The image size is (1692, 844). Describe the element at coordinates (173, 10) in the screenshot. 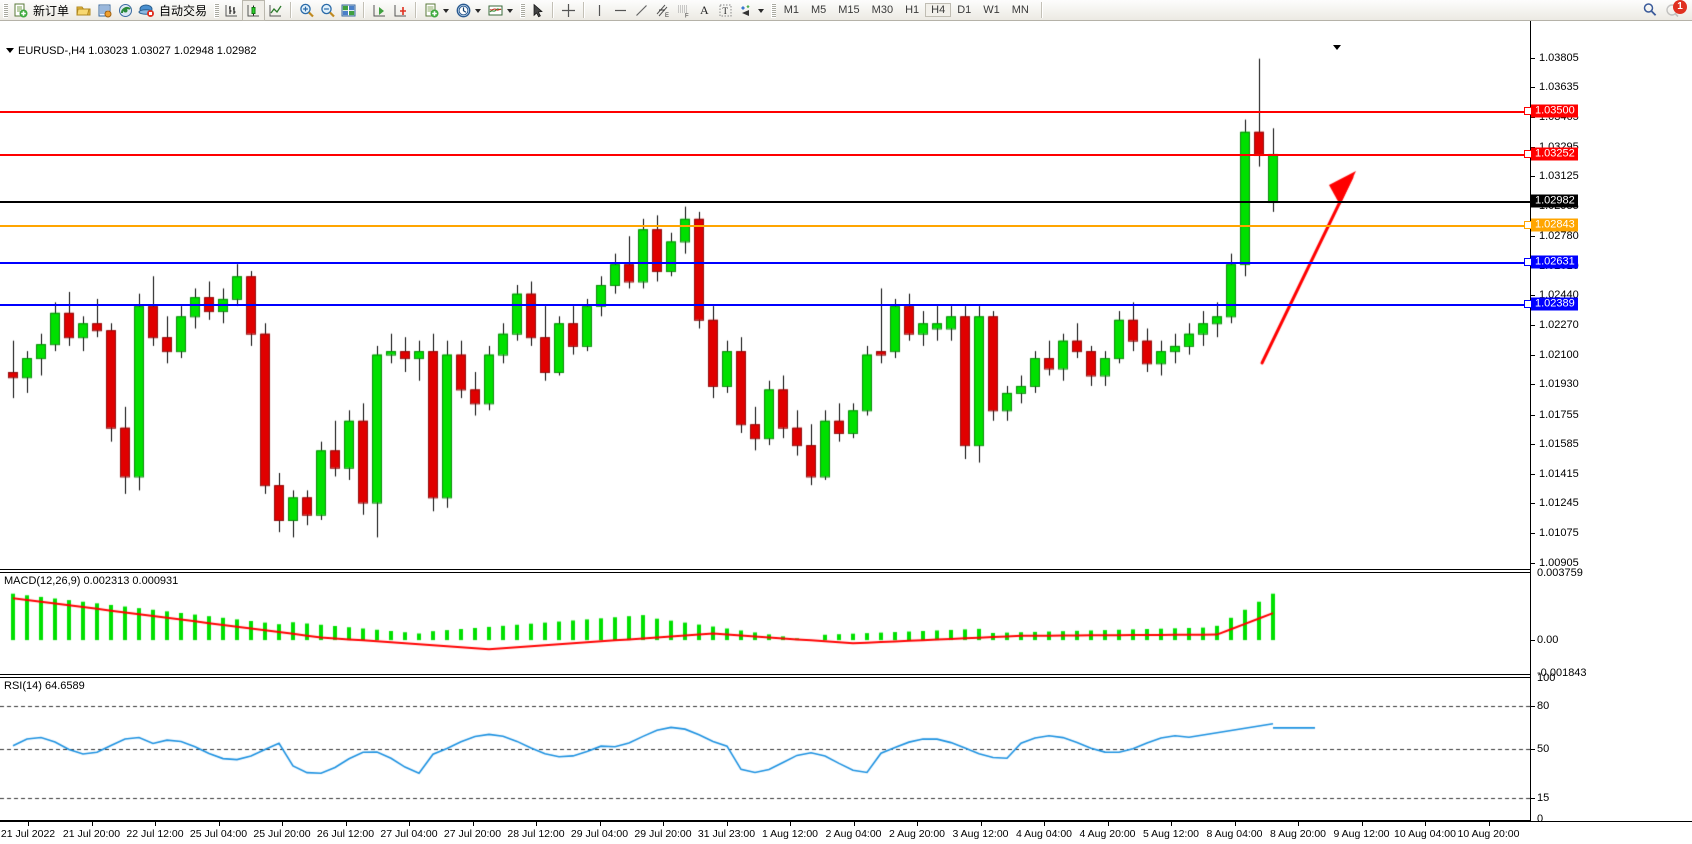

I see `autotrading-button: 自动交易` at that location.